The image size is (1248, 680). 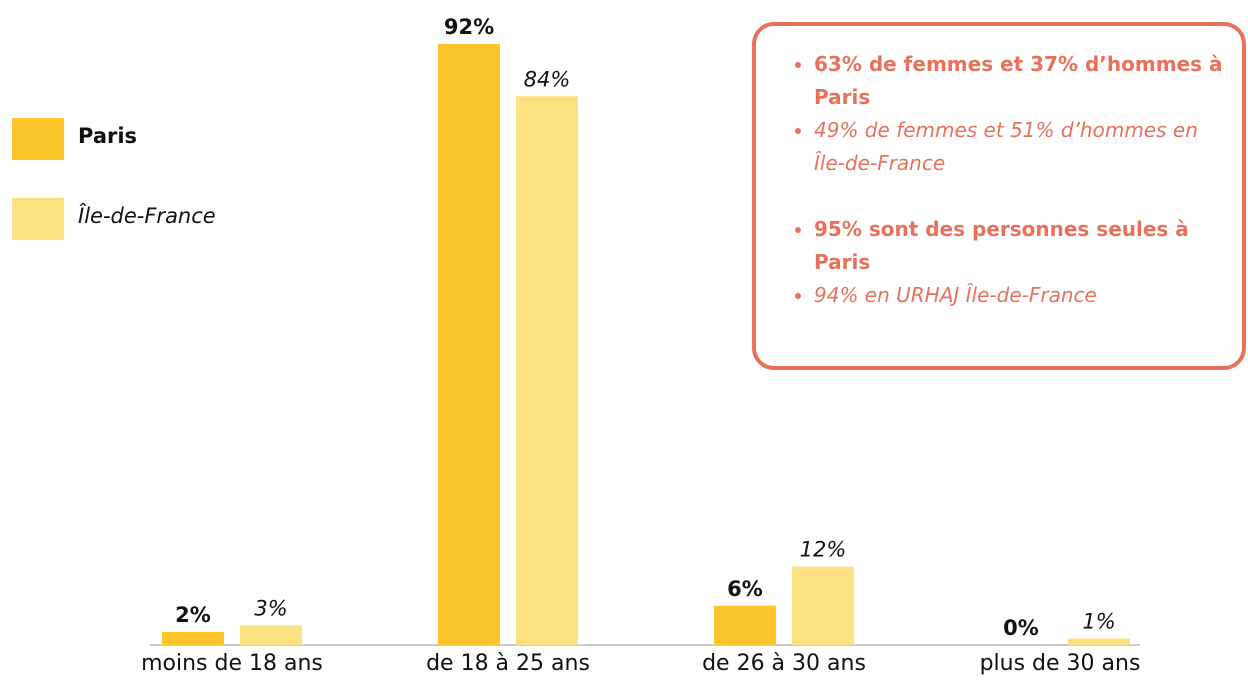 What do you see at coordinates (469, 27) in the screenshot?
I see `data-label: 92%` at bounding box center [469, 27].